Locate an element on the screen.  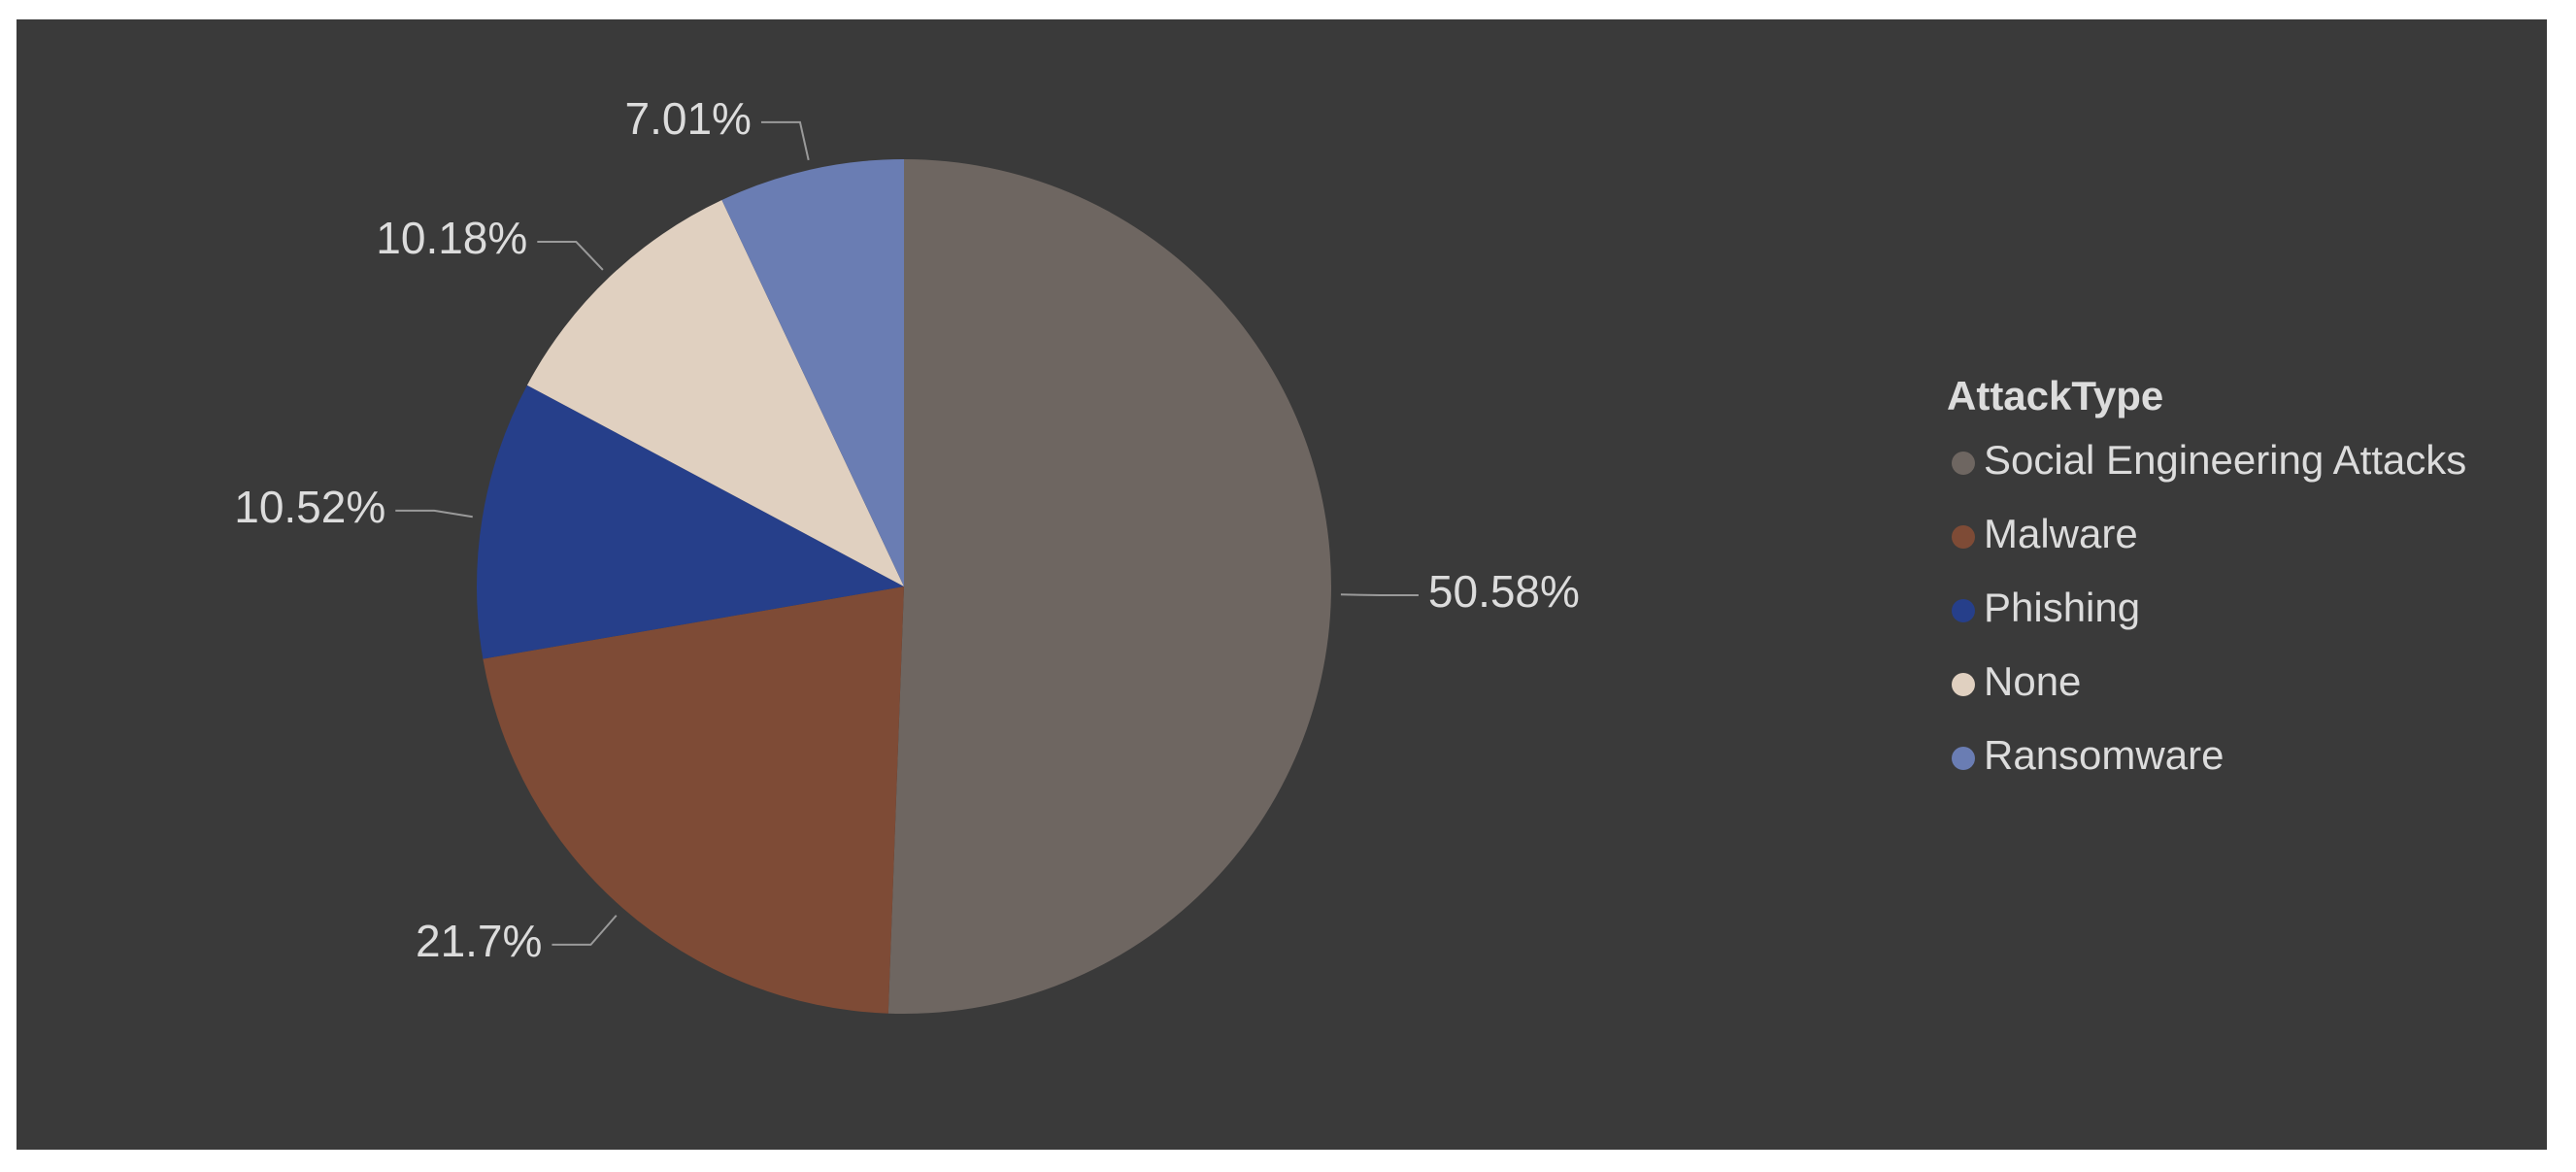
data-label: 10.18% is located at coordinates (452, 238).